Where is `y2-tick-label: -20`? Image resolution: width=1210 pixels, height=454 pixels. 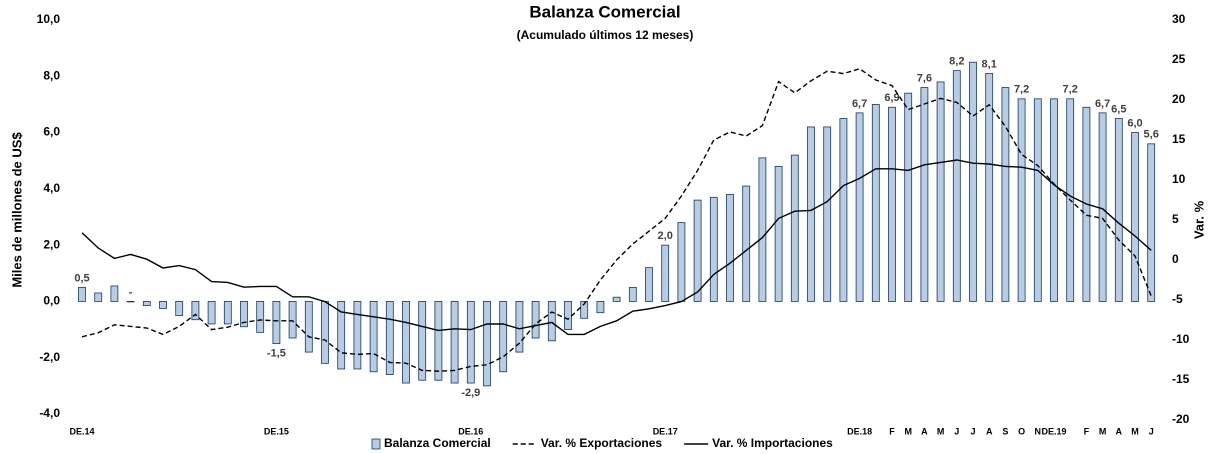 y2-tick-label: -20 is located at coordinates (1181, 419).